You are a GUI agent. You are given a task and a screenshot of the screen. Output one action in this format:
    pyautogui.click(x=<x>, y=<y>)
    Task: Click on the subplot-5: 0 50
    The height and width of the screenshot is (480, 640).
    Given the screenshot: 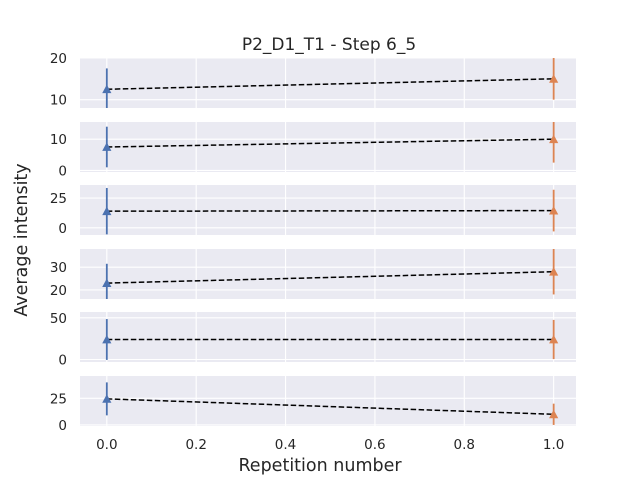 What is the action you would take?
    pyautogui.click(x=313, y=340)
    